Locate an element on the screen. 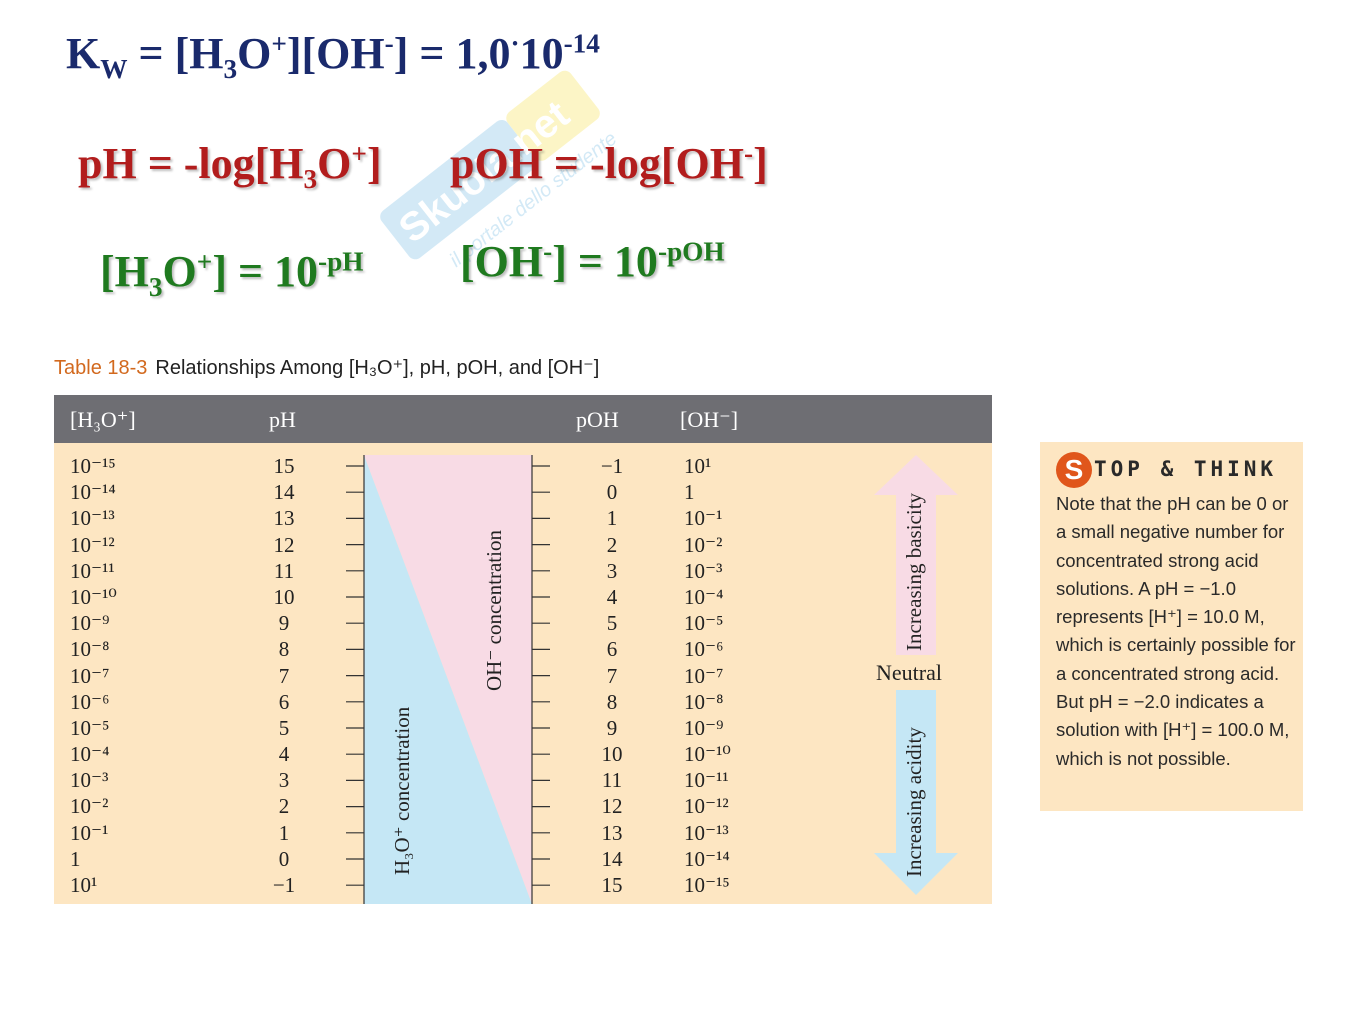 The image size is (1350, 1013). ph-cell: 0 is located at coordinates (284, 858).